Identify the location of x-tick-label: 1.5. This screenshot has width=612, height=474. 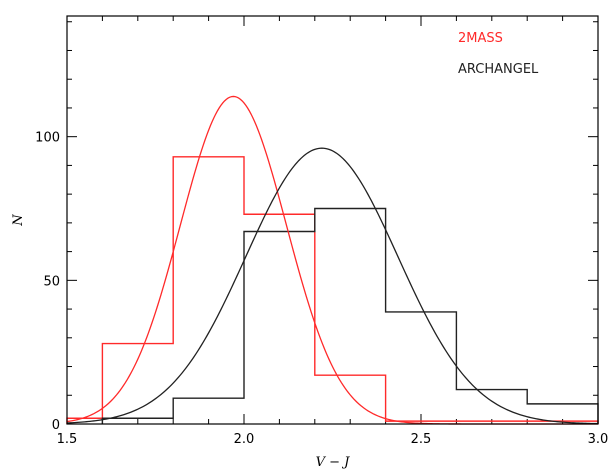
(67, 439).